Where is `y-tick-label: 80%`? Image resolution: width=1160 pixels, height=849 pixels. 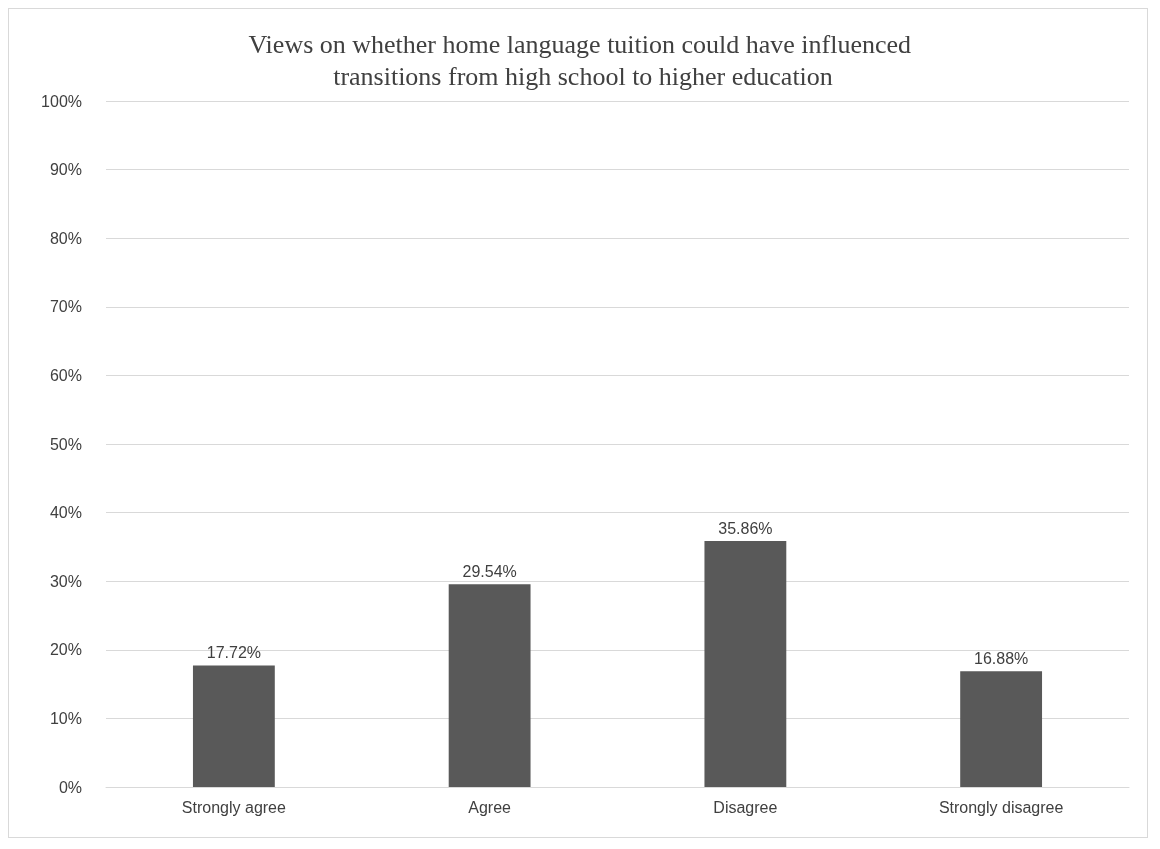 y-tick-label: 80% is located at coordinates (65, 238).